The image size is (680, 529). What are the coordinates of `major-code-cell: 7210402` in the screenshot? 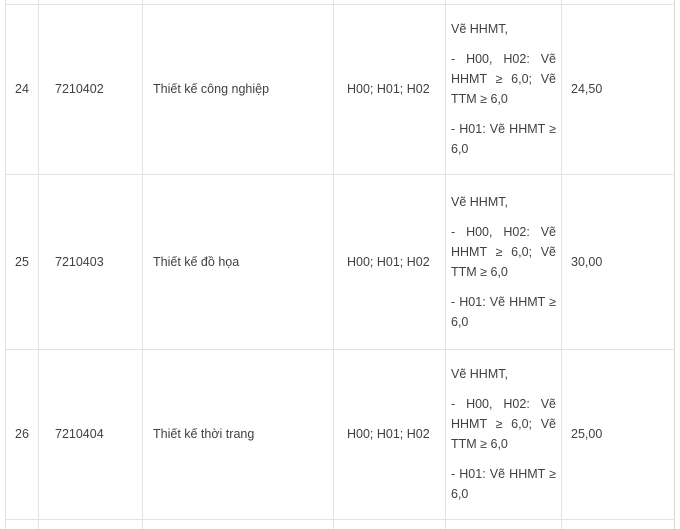 It's located at (90, 89).